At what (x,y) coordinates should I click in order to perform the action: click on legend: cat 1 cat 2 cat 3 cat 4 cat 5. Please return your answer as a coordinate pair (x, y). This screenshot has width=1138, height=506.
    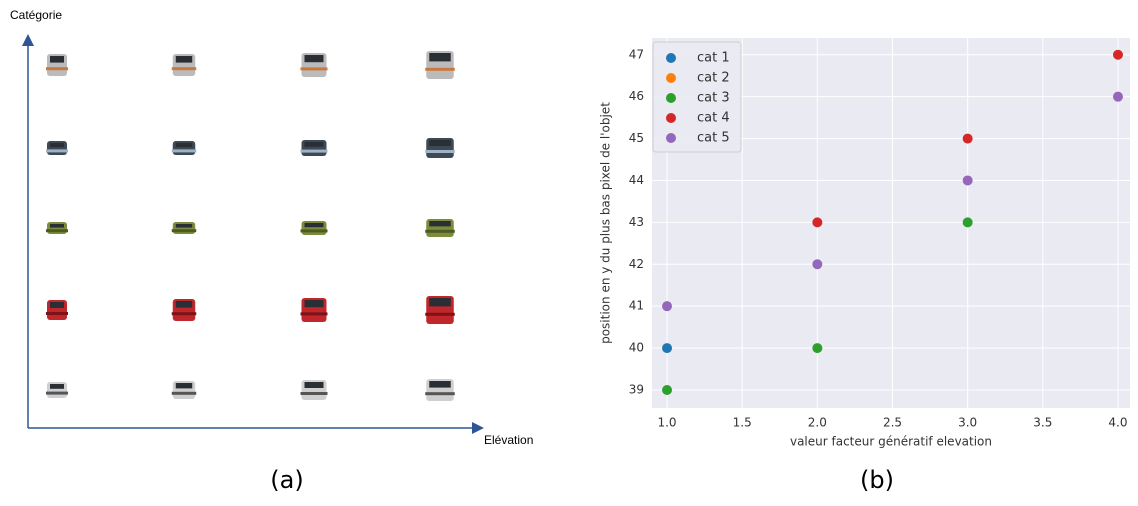
    Looking at the image, I should click on (697, 97).